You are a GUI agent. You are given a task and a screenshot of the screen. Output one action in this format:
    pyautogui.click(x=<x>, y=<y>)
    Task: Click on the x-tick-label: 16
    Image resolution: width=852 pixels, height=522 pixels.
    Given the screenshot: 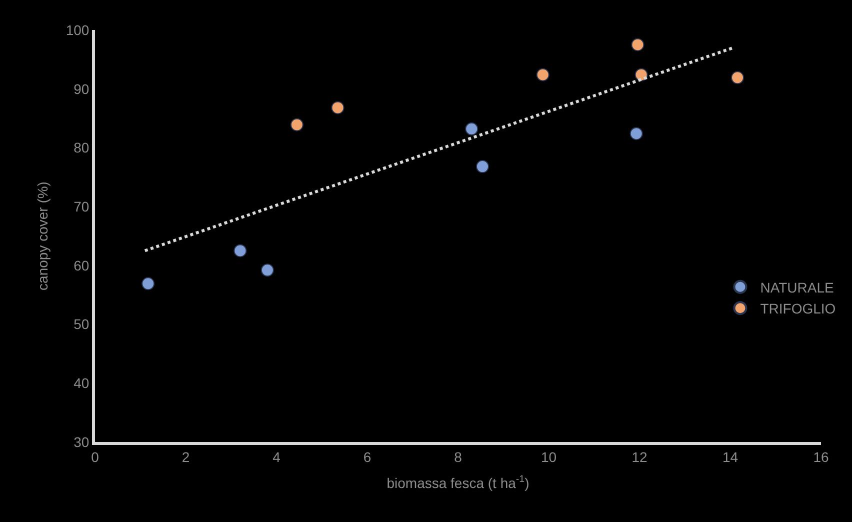 What is the action you would take?
    pyautogui.click(x=821, y=456)
    